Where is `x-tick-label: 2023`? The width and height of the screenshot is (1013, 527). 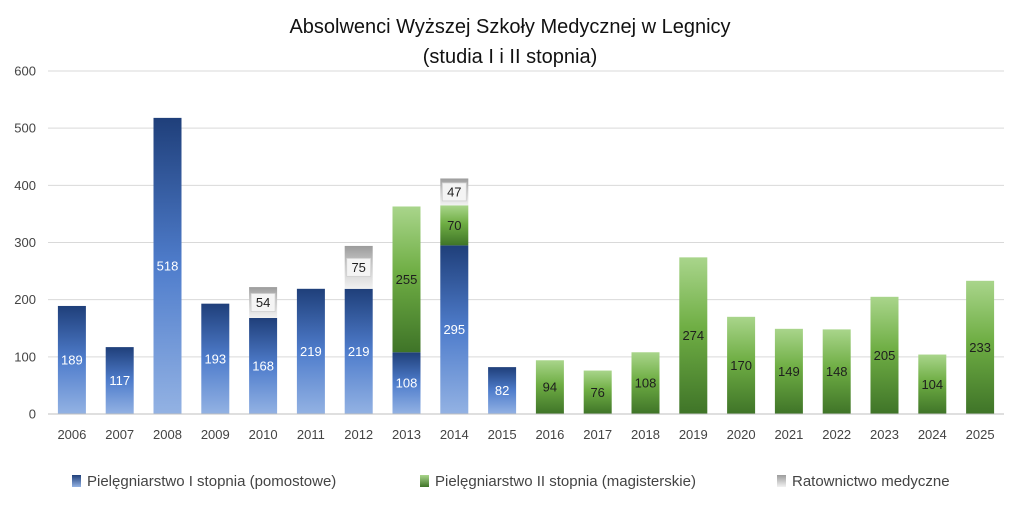
x-tick-label: 2023 is located at coordinates (884, 434).